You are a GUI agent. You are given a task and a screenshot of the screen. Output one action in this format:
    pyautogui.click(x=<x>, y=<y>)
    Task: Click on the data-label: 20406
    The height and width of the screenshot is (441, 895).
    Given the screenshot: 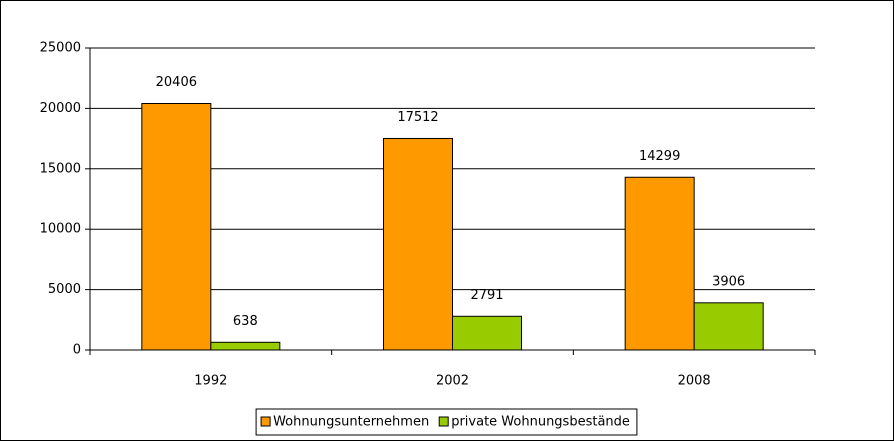 What is the action you would take?
    pyautogui.click(x=176, y=82)
    